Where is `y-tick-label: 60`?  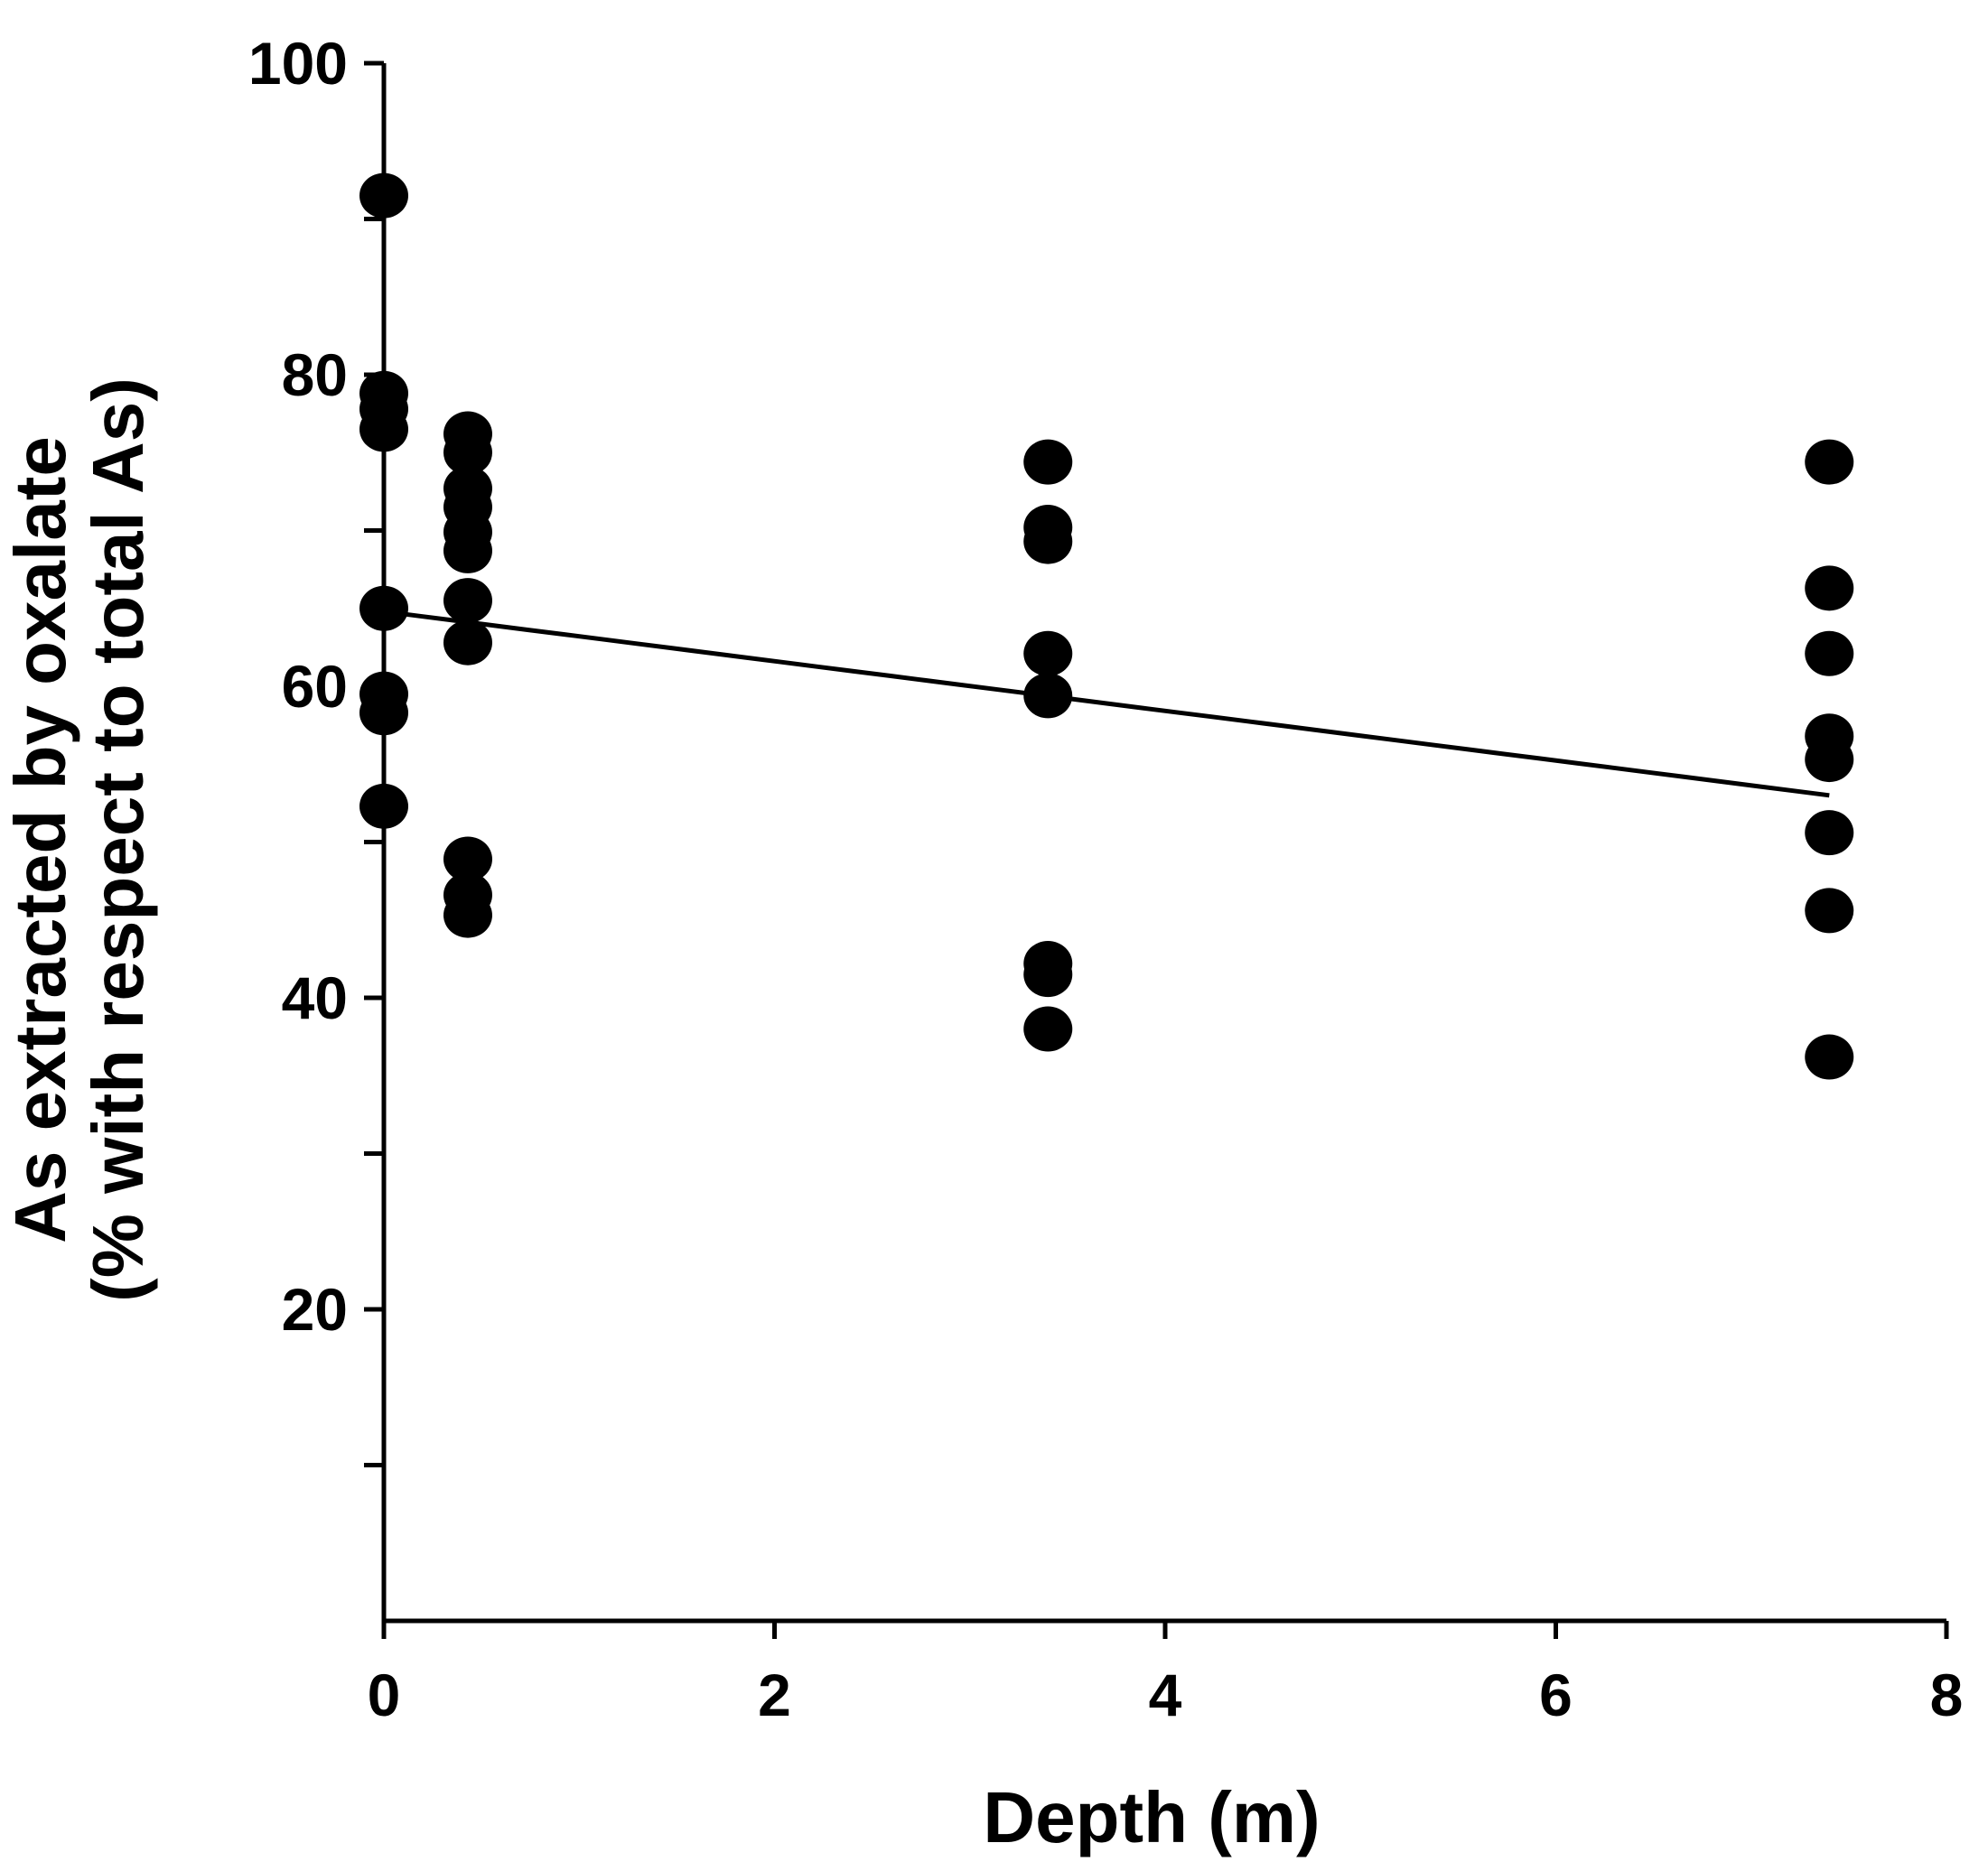
y-tick-label: 60 is located at coordinates (315, 686).